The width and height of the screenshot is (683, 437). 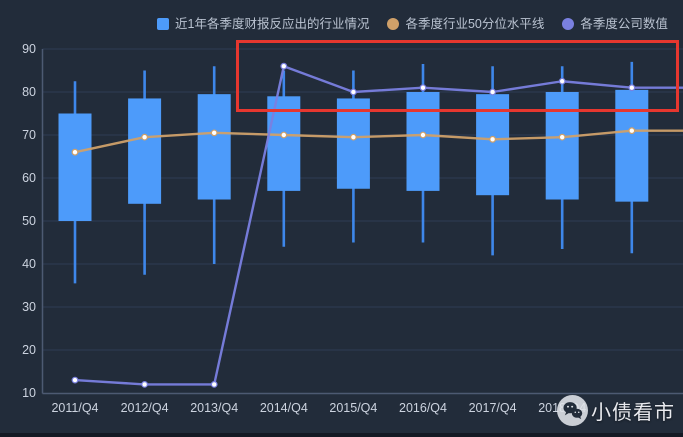 What do you see at coordinates (29, 178) in the screenshot?
I see `svg-text: 60` at bounding box center [29, 178].